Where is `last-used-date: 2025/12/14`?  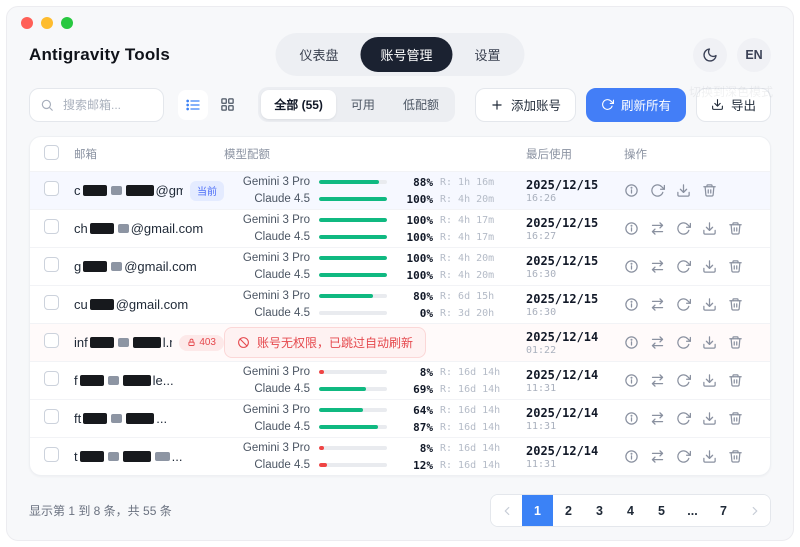
last-used-date: 2025/12/14 is located at coordinates (562, 374).